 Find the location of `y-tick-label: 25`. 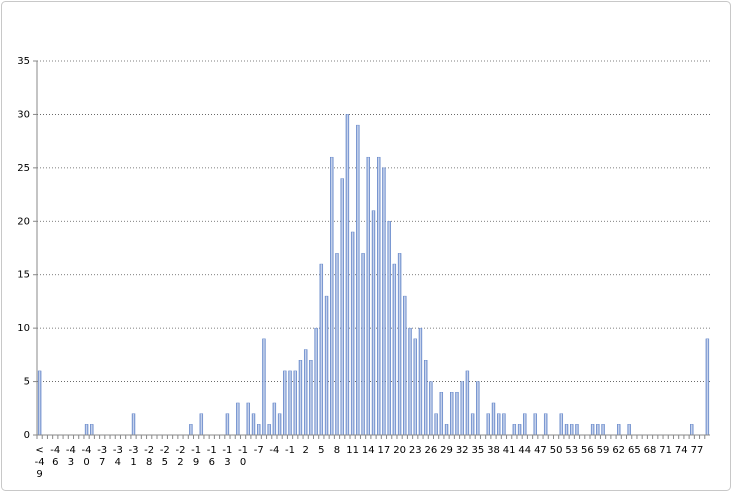

y-tick-label: 25 is located at coordinates (23, 168).